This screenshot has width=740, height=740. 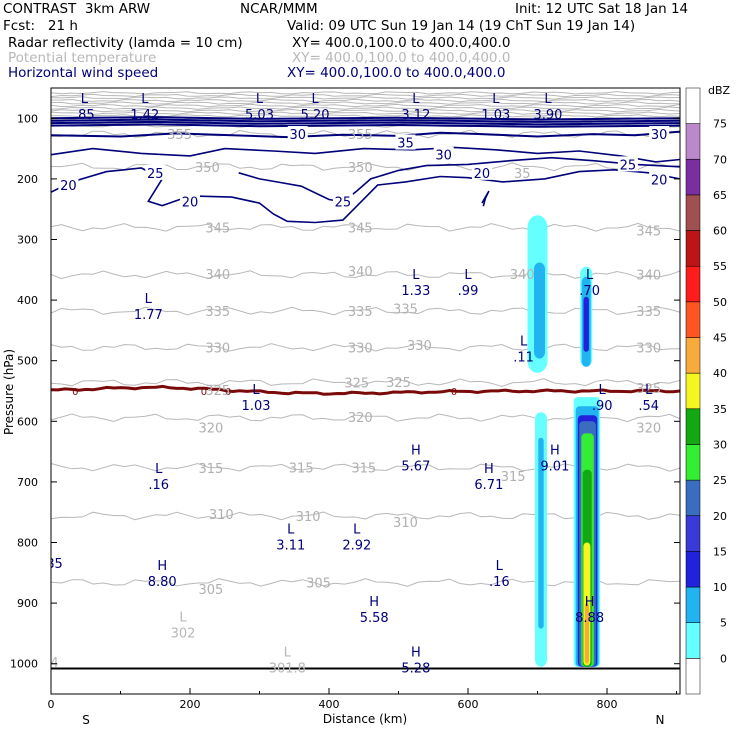 I want to click on colorbar-level-label: 60, so click(x=720, y=231).